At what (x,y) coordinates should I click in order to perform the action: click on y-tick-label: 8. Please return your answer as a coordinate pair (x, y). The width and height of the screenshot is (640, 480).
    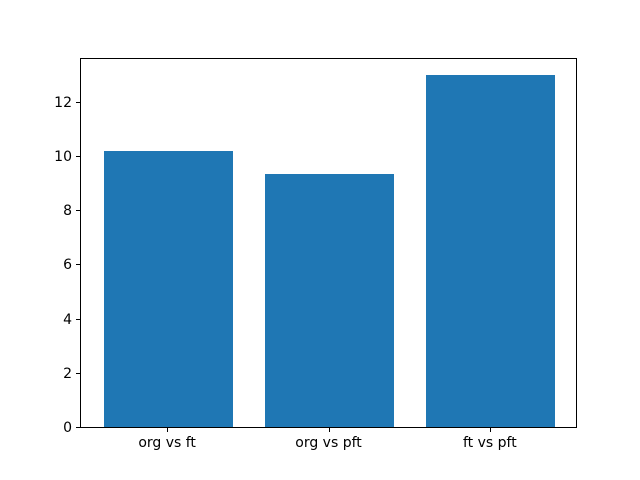
    Looking at the image, I should click on (67, 211).